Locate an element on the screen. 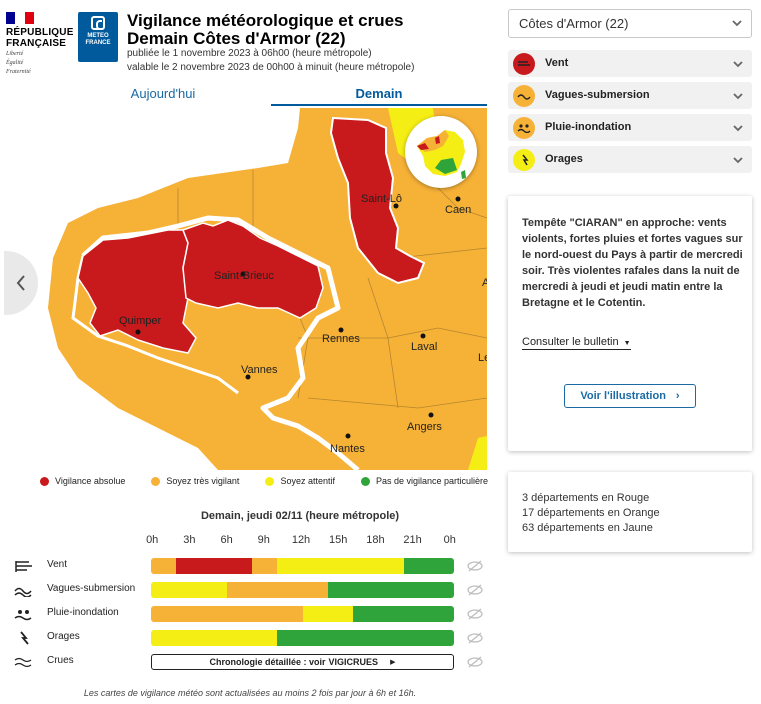 The image size is (761, 704). legend-item-orange: Soyez très vigilant is located at coordinates (195, 481).